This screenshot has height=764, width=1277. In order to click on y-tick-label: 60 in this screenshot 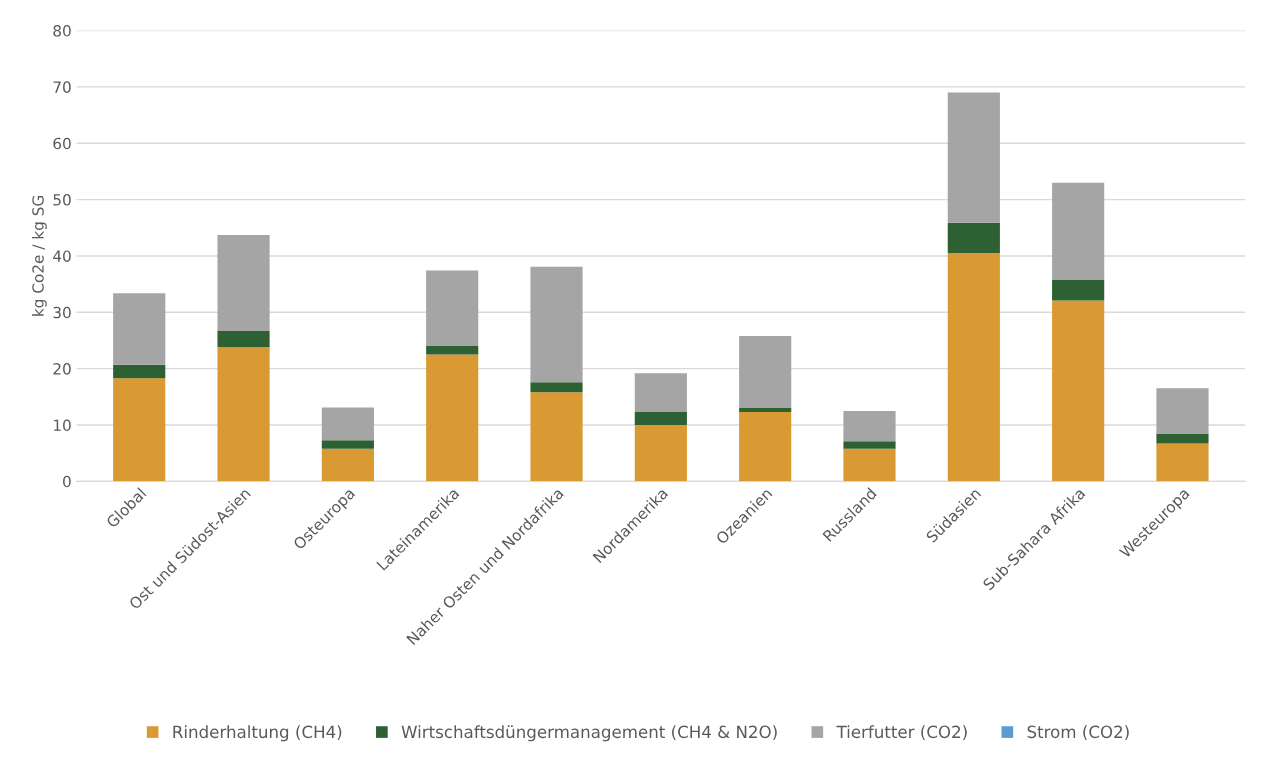, I will do `click(62, 143)`.